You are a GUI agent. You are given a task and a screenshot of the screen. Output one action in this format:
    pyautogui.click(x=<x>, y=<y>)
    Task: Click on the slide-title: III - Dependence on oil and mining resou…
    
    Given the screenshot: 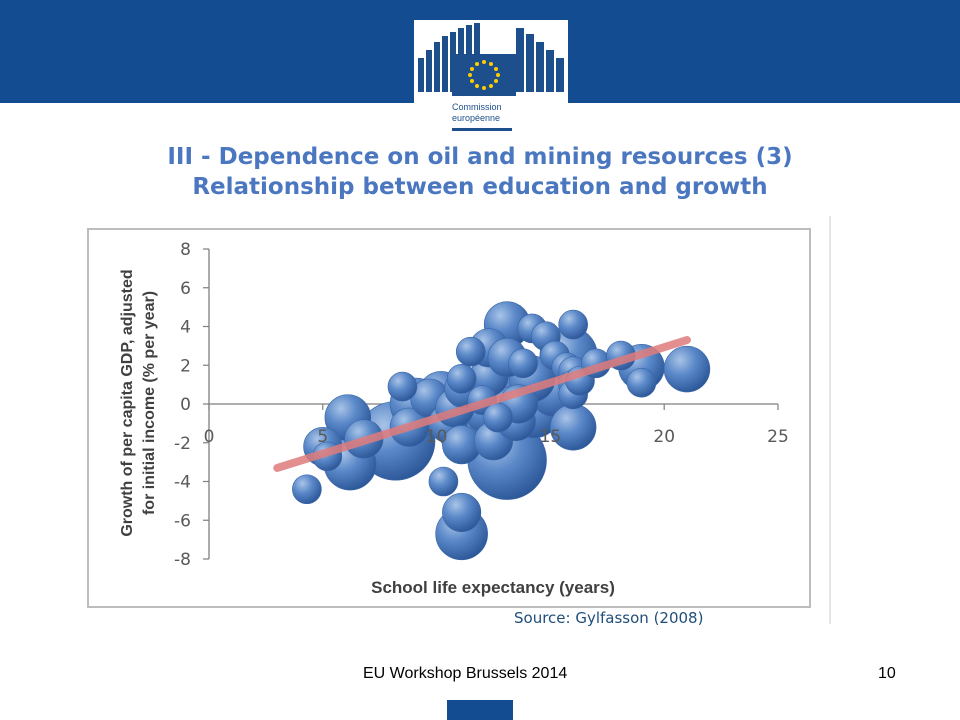 What is the action you would take?
    pyautogui.click(x=480, y=172)
    